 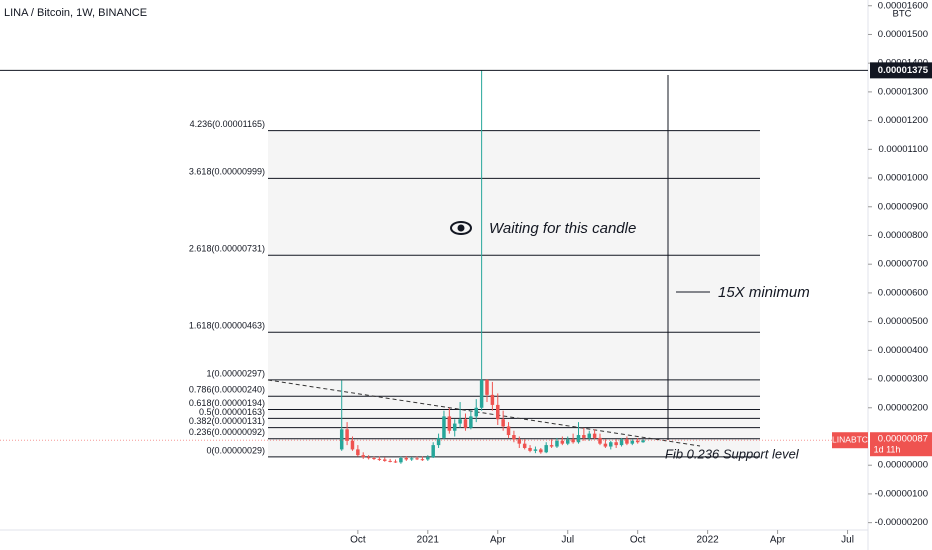 What do you see at coordinates (227, 249) in the screenshot?
I see `fib-label: 2.618(0.00000731)` at bounding box center [227, 249].